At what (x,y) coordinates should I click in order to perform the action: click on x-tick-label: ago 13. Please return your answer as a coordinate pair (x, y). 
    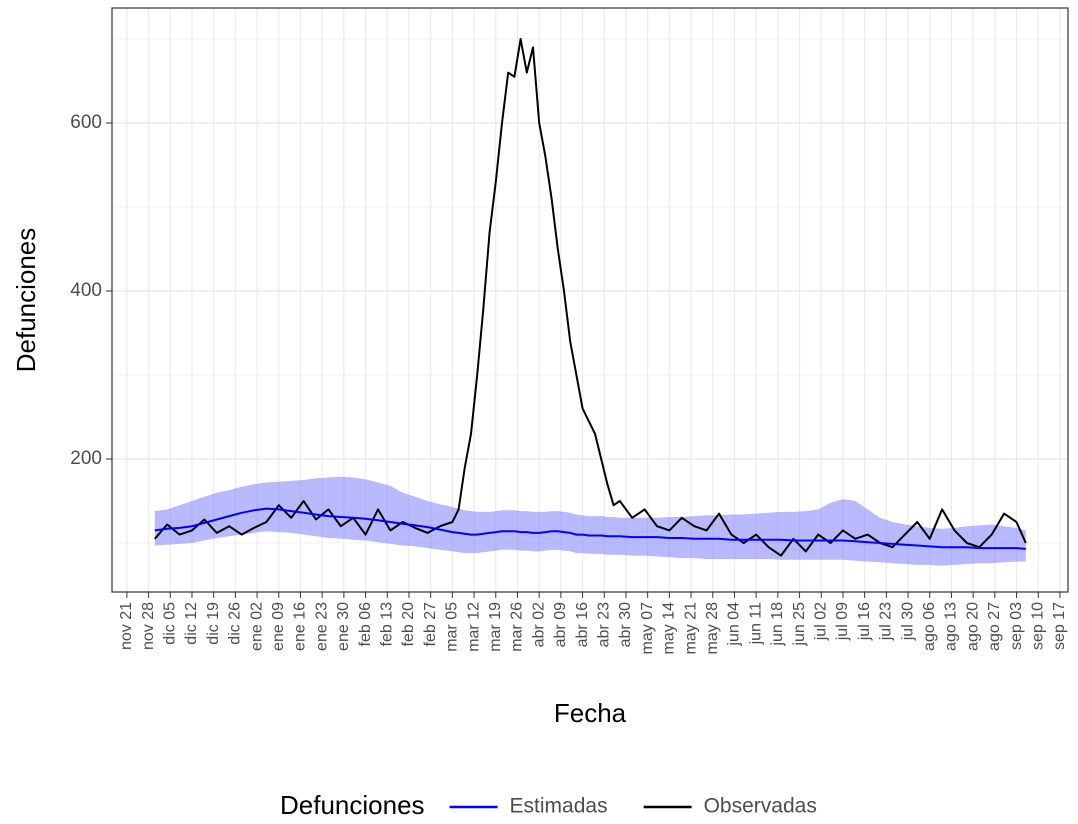
    Looking at the image, I should click on (951, 626).